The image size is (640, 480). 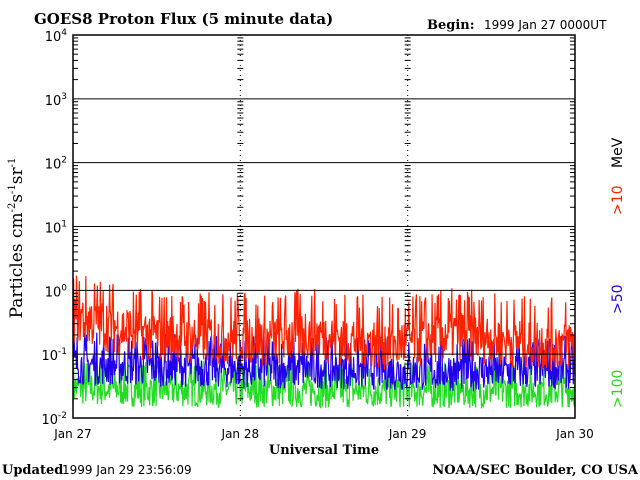 I want to click on updated-value: 1999 Jan 29 23:56:09, so click(x=127, y=470).